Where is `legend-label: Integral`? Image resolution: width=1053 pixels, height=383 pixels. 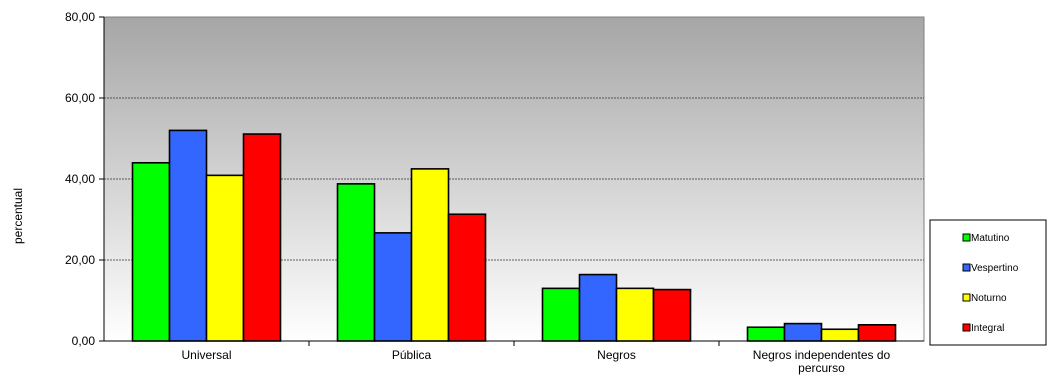
legend-label: Integral is located at coordinates (987, 328).